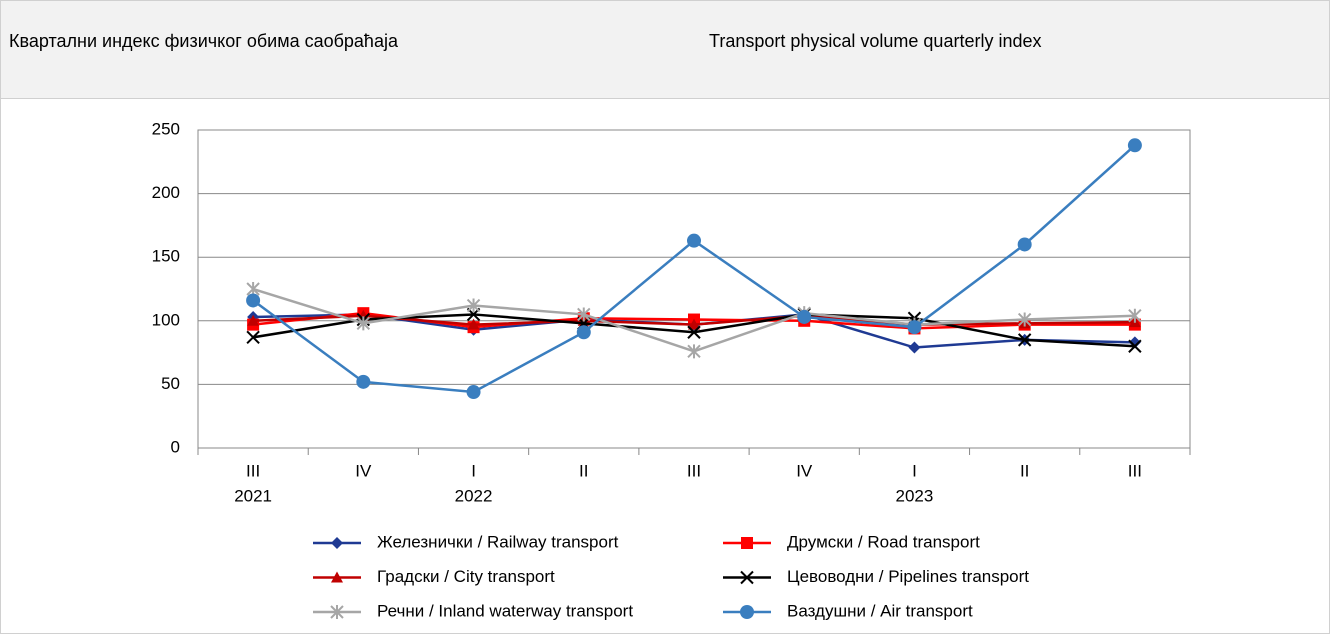 Image resolution: width=1330 pixels, height=634 pixels. Describe the element at coordinates (505, 610) in the screenshot. I see `legend-label: Речни / Inland waterway transport` at that location.